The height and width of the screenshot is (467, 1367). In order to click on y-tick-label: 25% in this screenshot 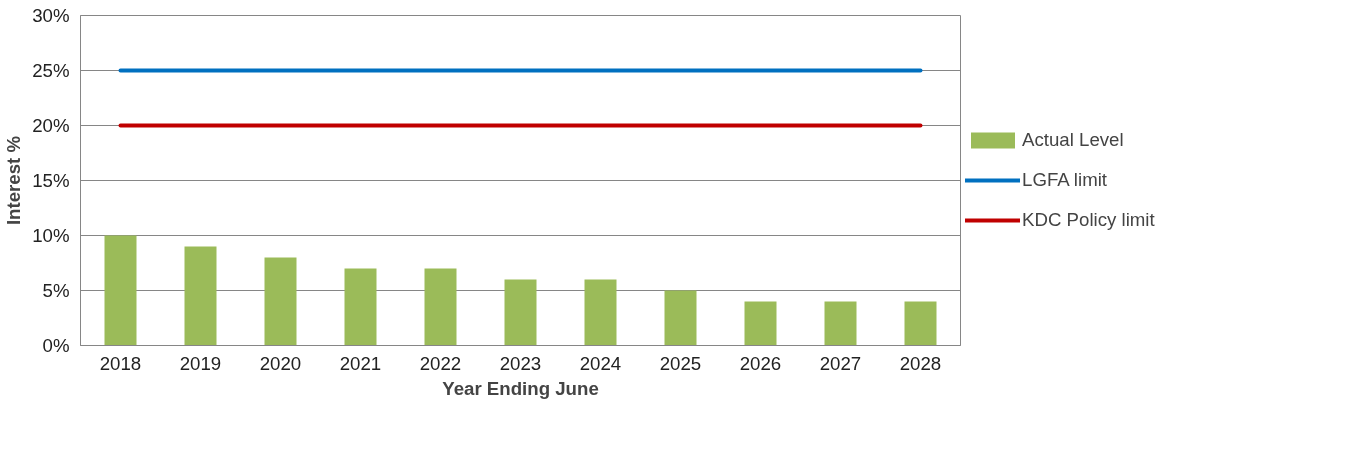, I will do `click(51, 70)`.